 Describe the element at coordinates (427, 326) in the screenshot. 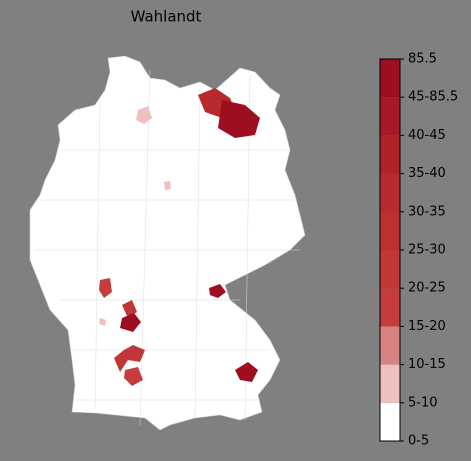

I see `colorbar-label: 15-20` at that location.